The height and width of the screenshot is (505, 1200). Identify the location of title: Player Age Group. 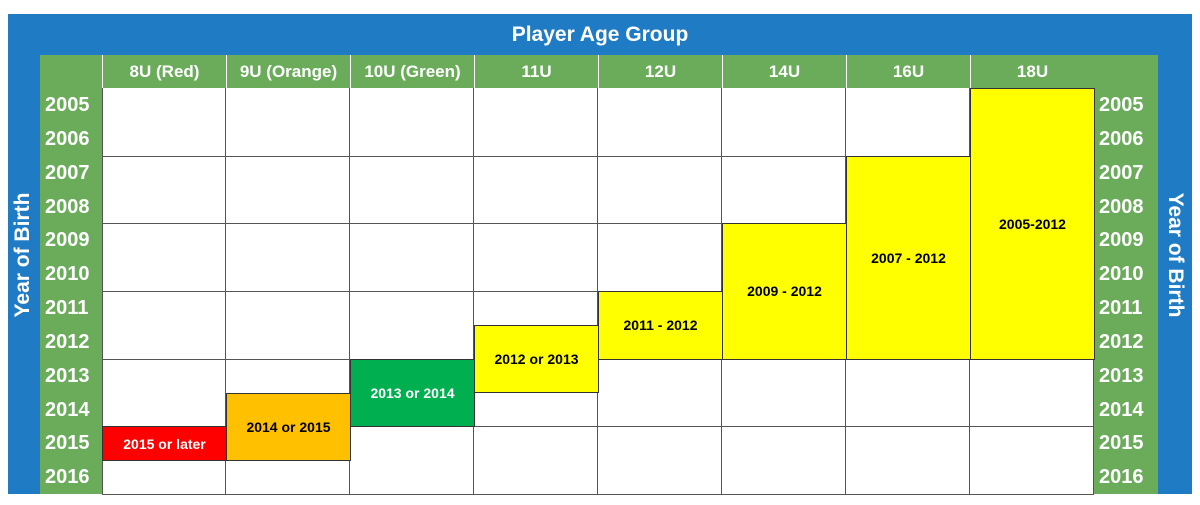
(600, 34).